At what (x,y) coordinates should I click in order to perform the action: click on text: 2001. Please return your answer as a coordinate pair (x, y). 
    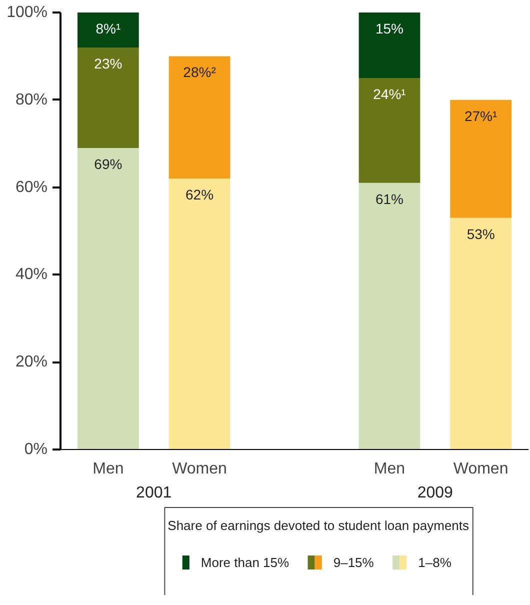
    Looking at the image, I should click on (154, 493).